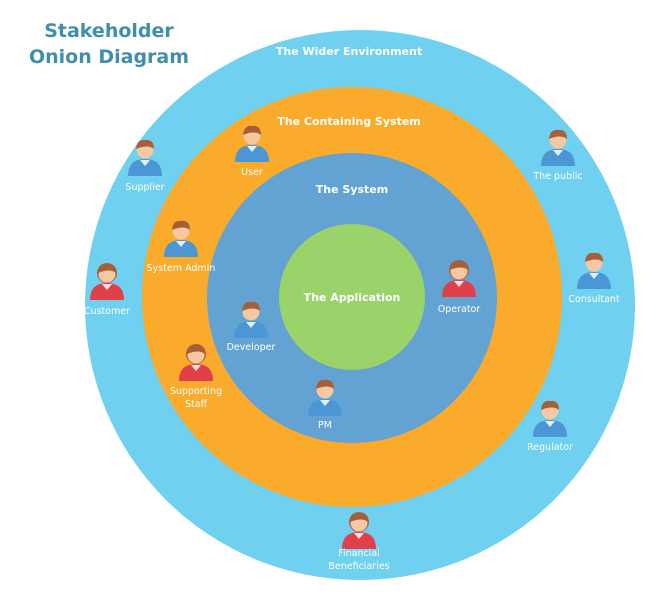 The height and width of the screenshot is (595, 650). I want to click on stakeholder-label: Developer, so click(251, 347).